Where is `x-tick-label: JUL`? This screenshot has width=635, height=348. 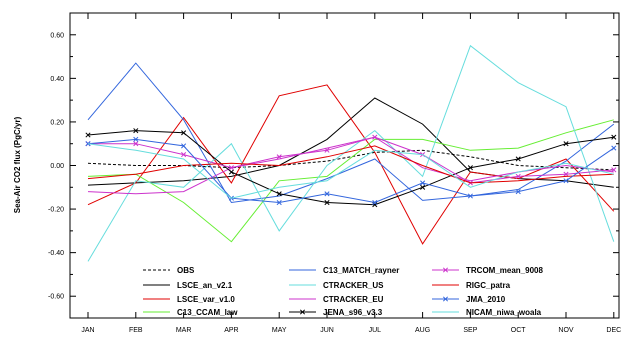 x-tick-label: JUL is located at coordinates (375, 330).